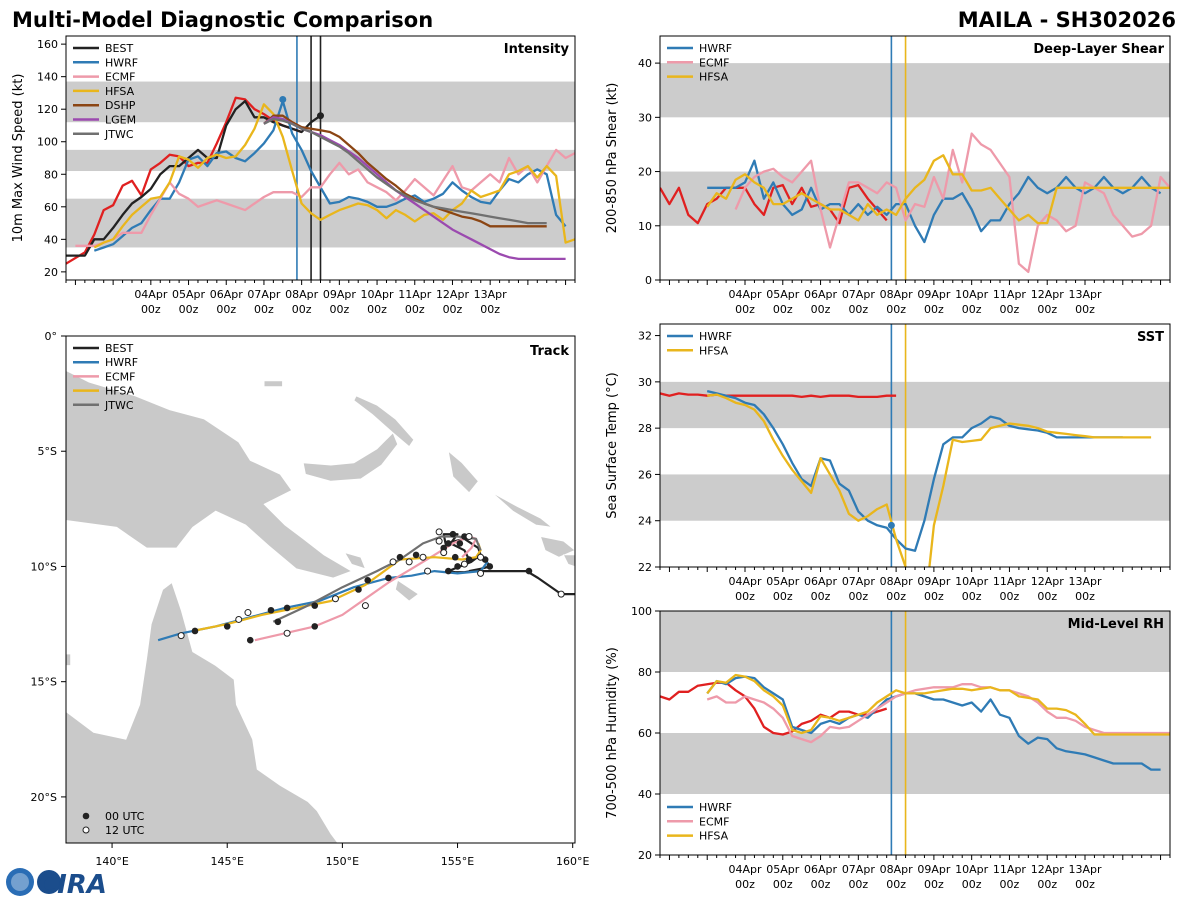 The height and width of the screenshot is (900, 1200). I want to click on intensity-ytick-label: 120, so click(47, 109).